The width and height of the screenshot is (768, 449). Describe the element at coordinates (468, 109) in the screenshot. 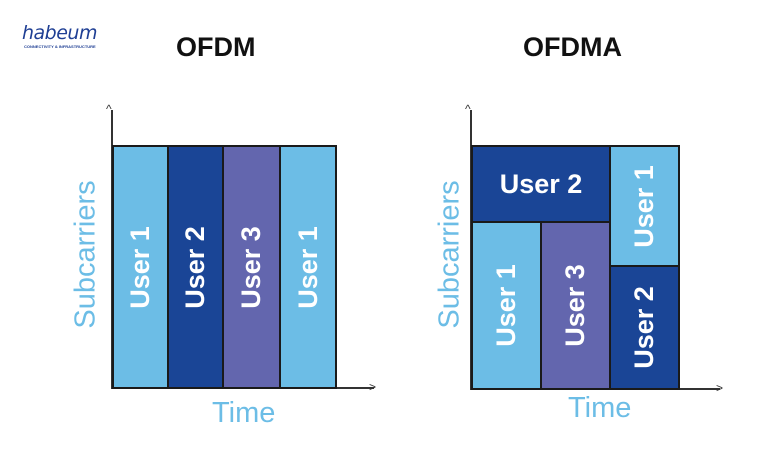

I see `ofdma-y-arrow-icon: ^` at that location.